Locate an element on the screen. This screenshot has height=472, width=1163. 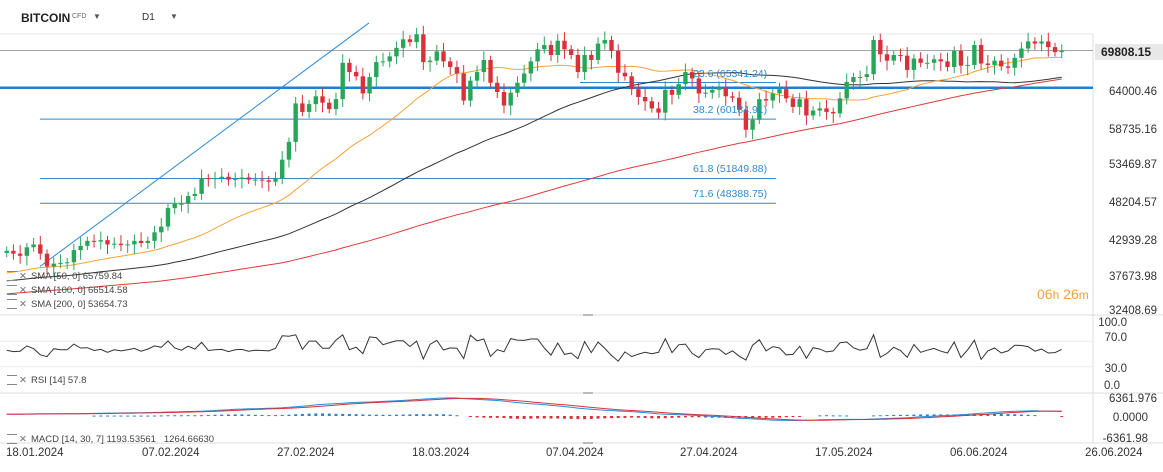
symbol-dropdown-icon: ▼ is located at coordinates (97, 16).